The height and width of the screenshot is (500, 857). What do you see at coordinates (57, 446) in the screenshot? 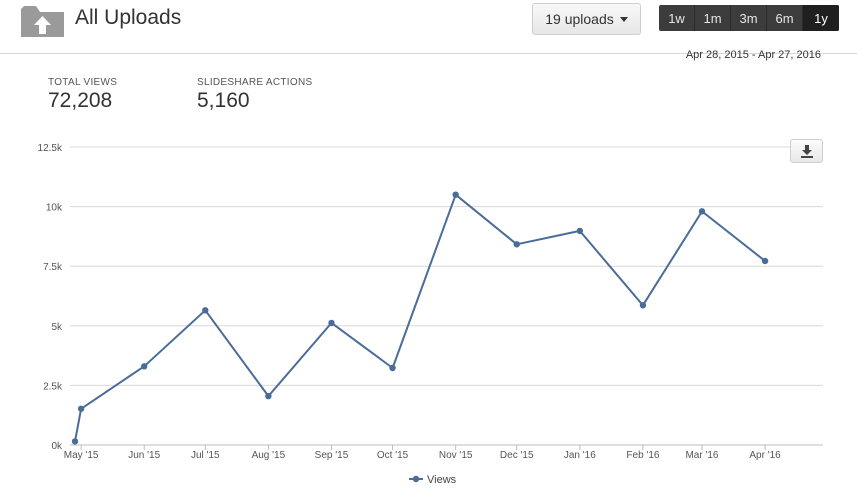
I see `y-tick-label: 0k` at bounding box center [57, 446].